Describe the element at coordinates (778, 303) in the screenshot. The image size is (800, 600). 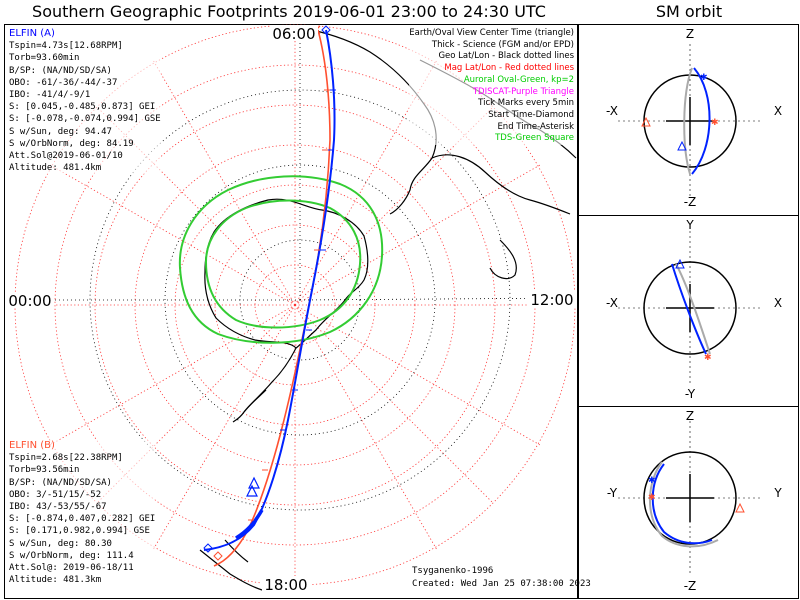
I see `sm2-right: X` at that location.